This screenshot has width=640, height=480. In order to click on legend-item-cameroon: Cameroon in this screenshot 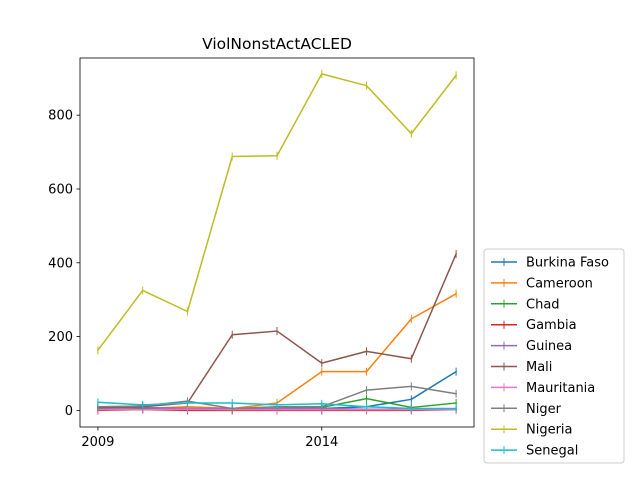, I will do `click(542, 283)`.